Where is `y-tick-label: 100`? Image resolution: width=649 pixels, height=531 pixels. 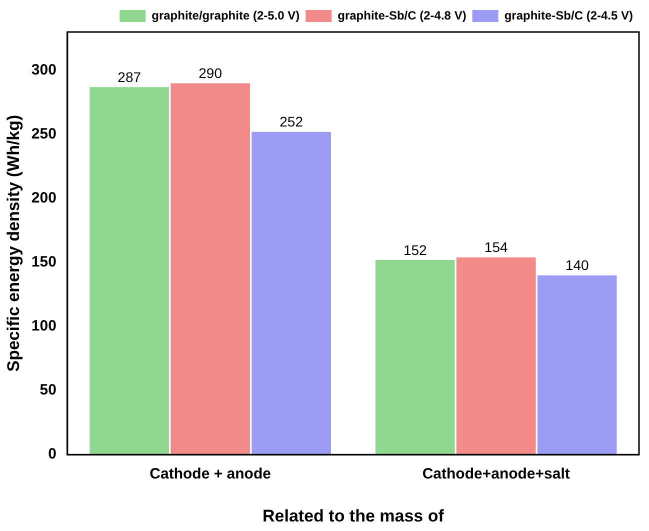 y-tick-label: 100 is located at coordinates (43, 326).